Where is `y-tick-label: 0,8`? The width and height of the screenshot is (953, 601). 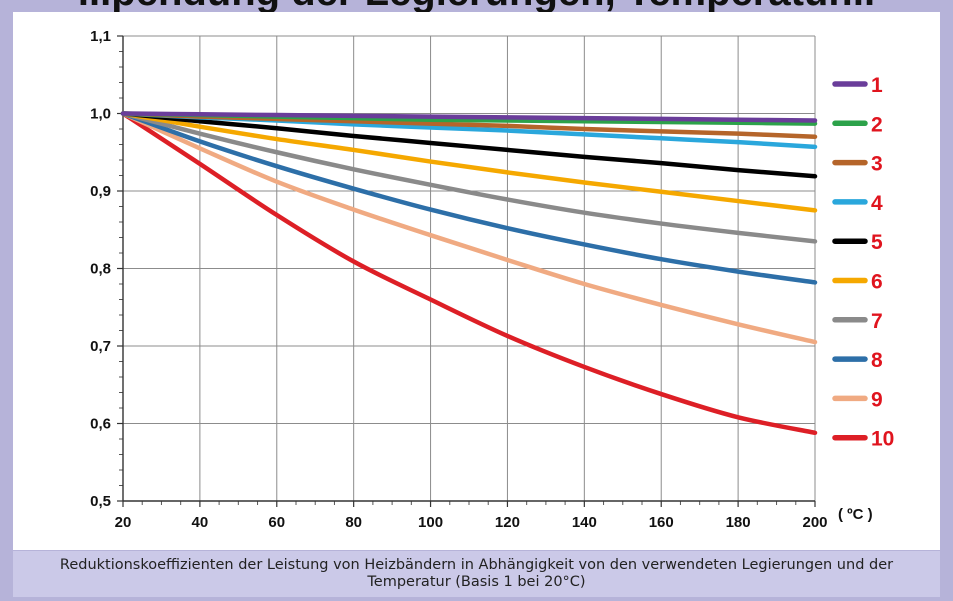
y-tick-label: 0,8 is located at coordinates (100, 269).